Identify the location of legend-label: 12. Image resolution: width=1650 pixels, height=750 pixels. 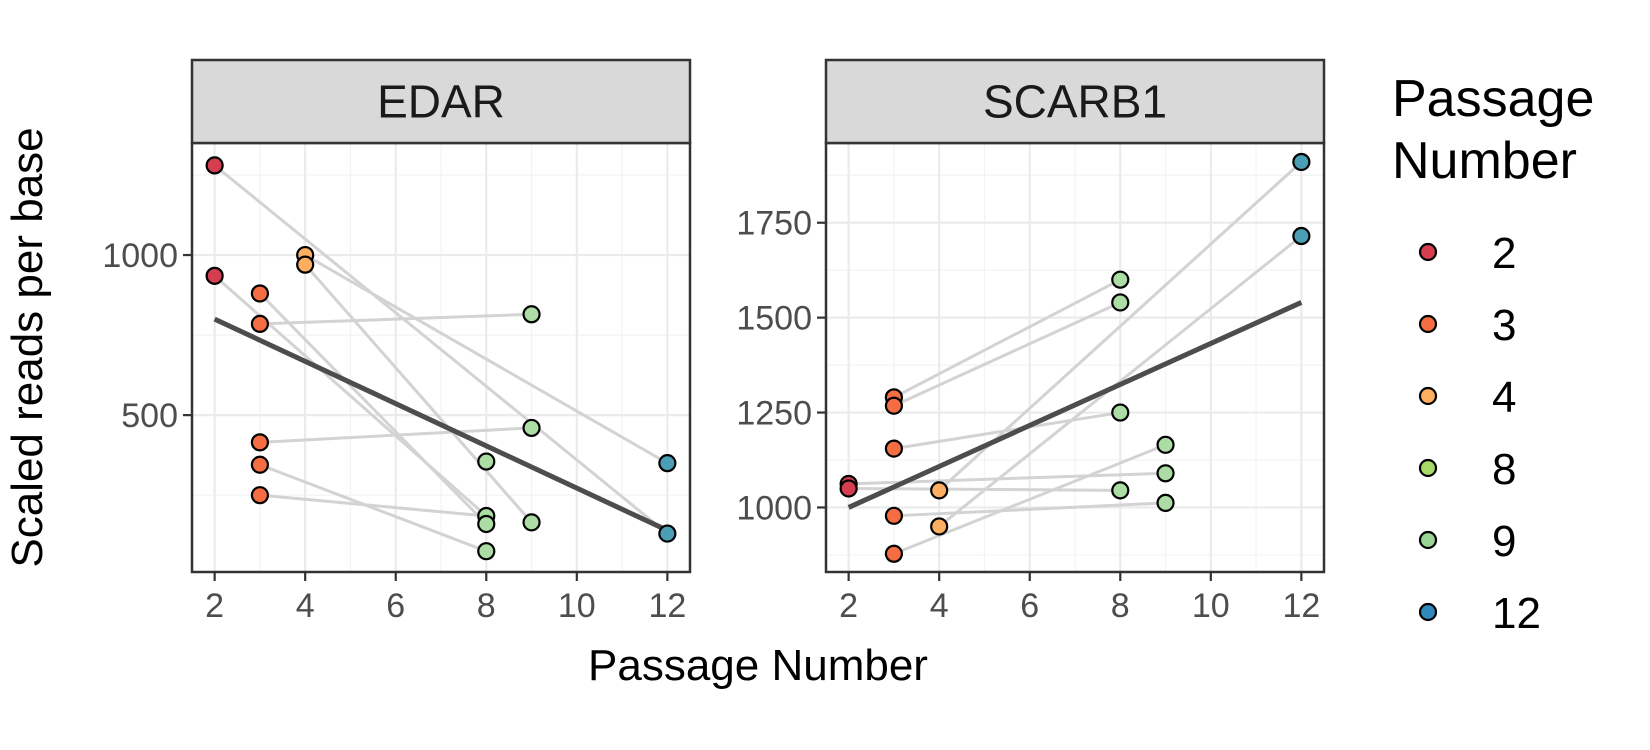
(1516, 613).